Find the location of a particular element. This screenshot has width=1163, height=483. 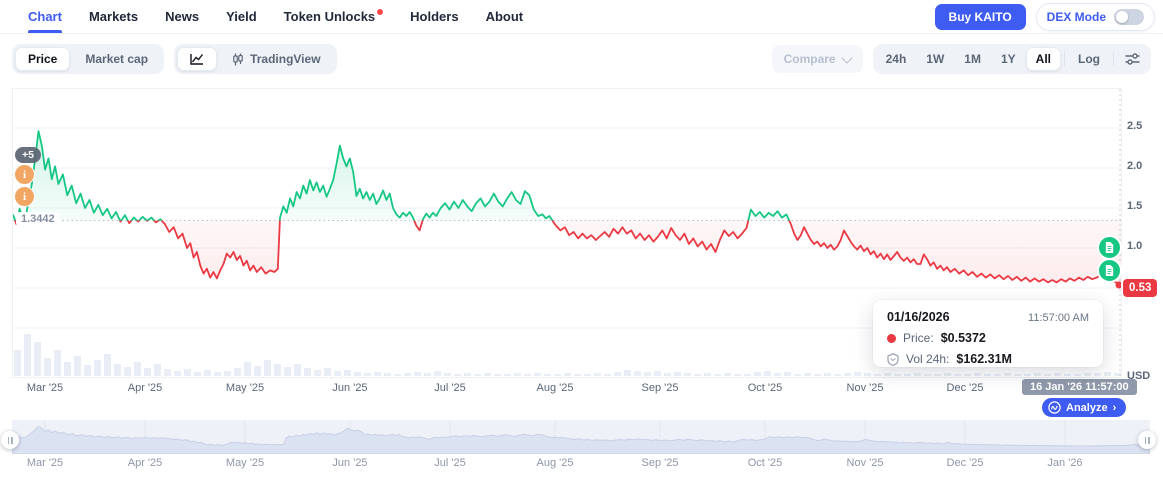

navigator-tick-label: Sep '25 is located at coordinates (660, 463).